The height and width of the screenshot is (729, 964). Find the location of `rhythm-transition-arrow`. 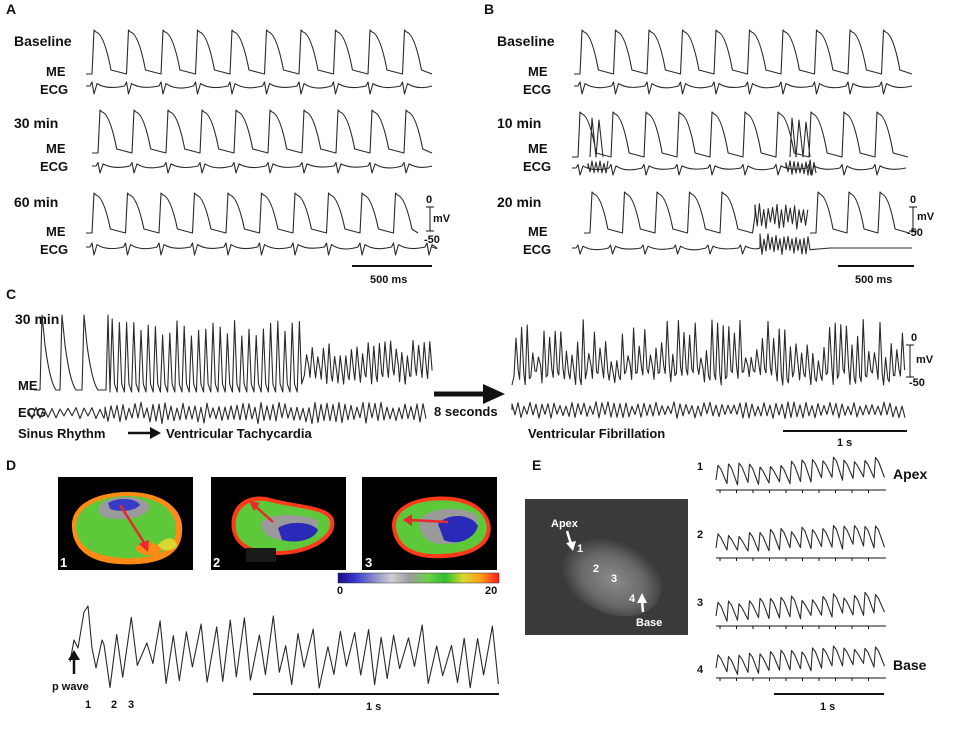

rhythm-transition-arrow is located at coordinates (144, 433).